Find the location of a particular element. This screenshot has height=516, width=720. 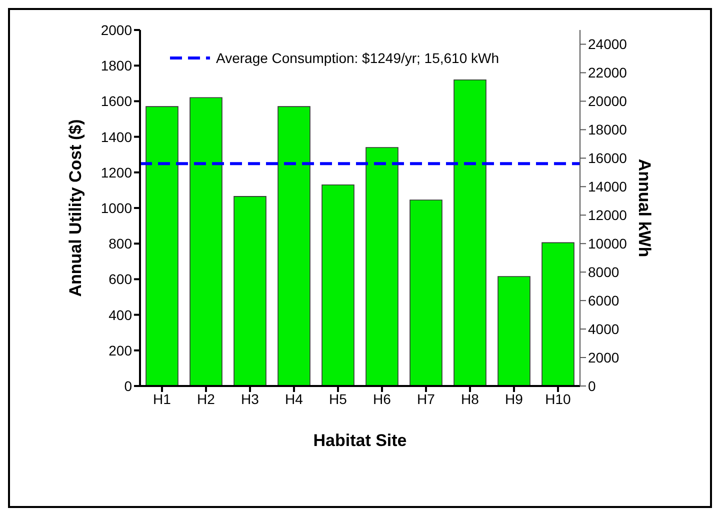

x-tick-label: H1 is located at coordinates (162, 398).